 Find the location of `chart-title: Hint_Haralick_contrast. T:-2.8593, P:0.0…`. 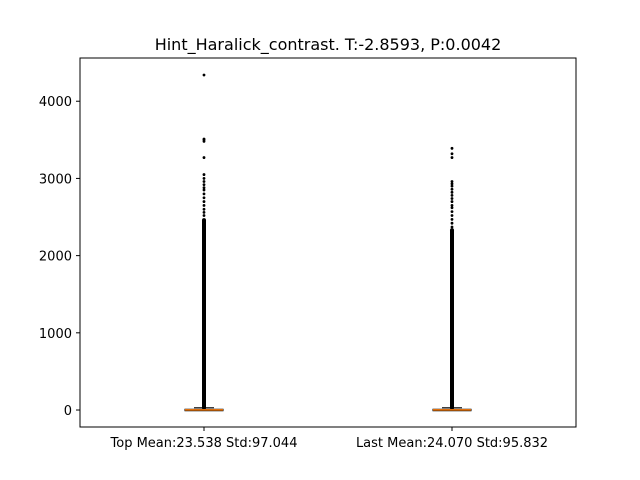

chart-title: Hint_Haralick_contrast. T:-2.8593, P:0.0… is located at coordinates (328, 45).